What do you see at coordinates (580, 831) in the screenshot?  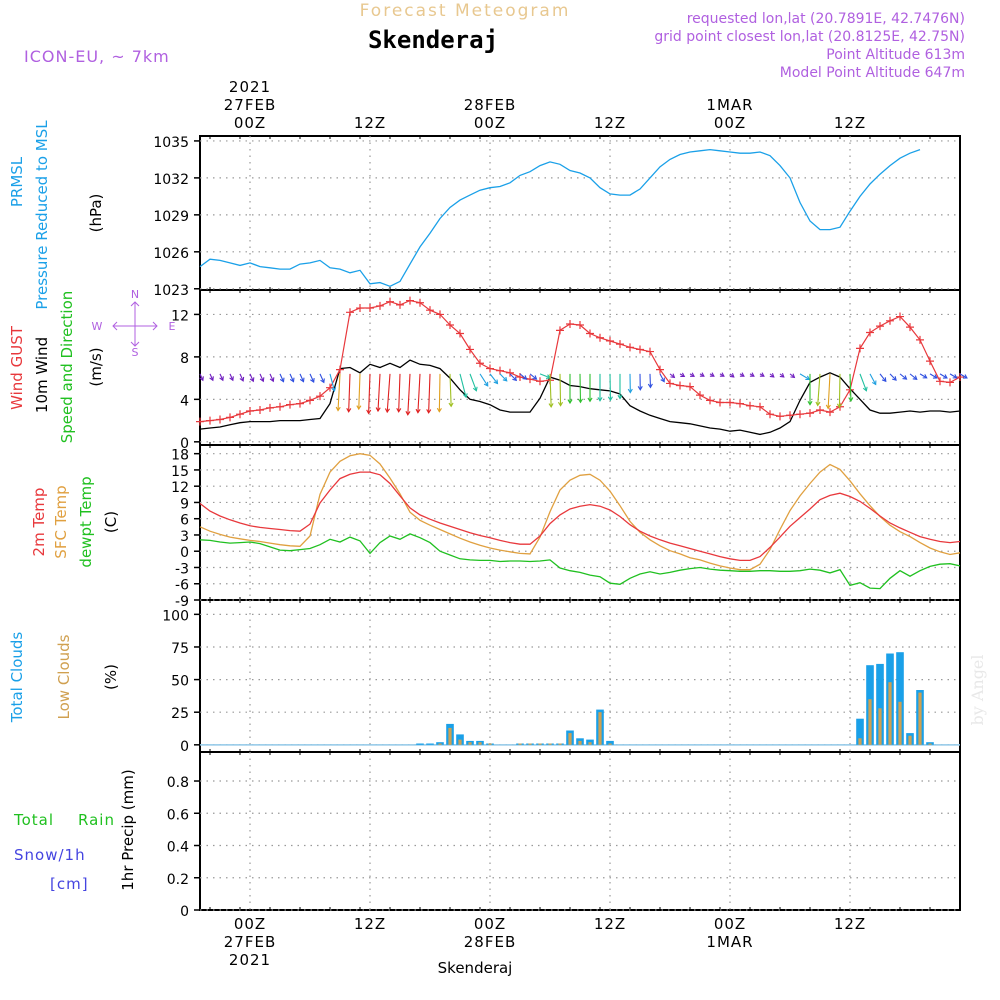 I see `panel-frame-precip` at bounding box center [580, 831].